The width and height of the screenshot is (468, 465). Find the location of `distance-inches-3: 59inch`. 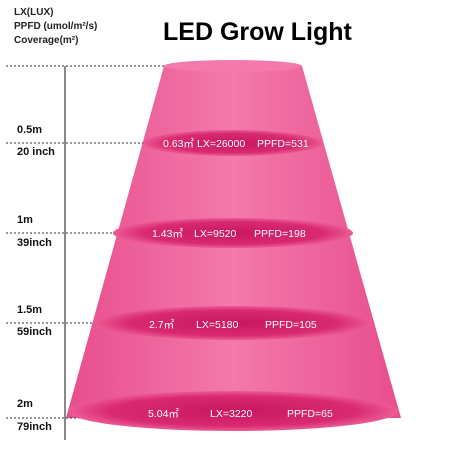

distance-inches-3: 59inch is located at coordinates (34, 332).